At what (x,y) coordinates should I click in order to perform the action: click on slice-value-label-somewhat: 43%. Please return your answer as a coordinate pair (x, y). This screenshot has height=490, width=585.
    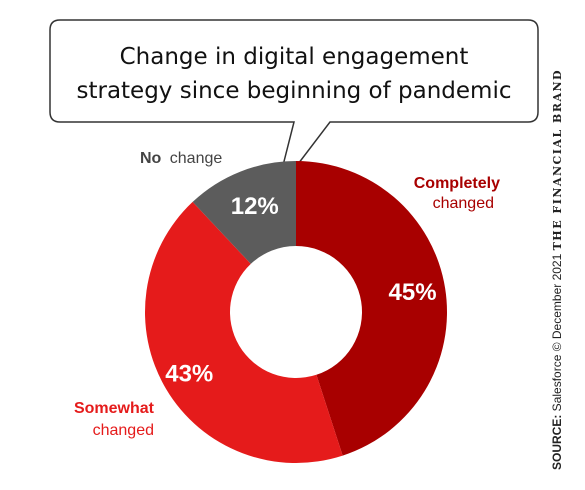
    Looking at the image, I should click on (189, 373).